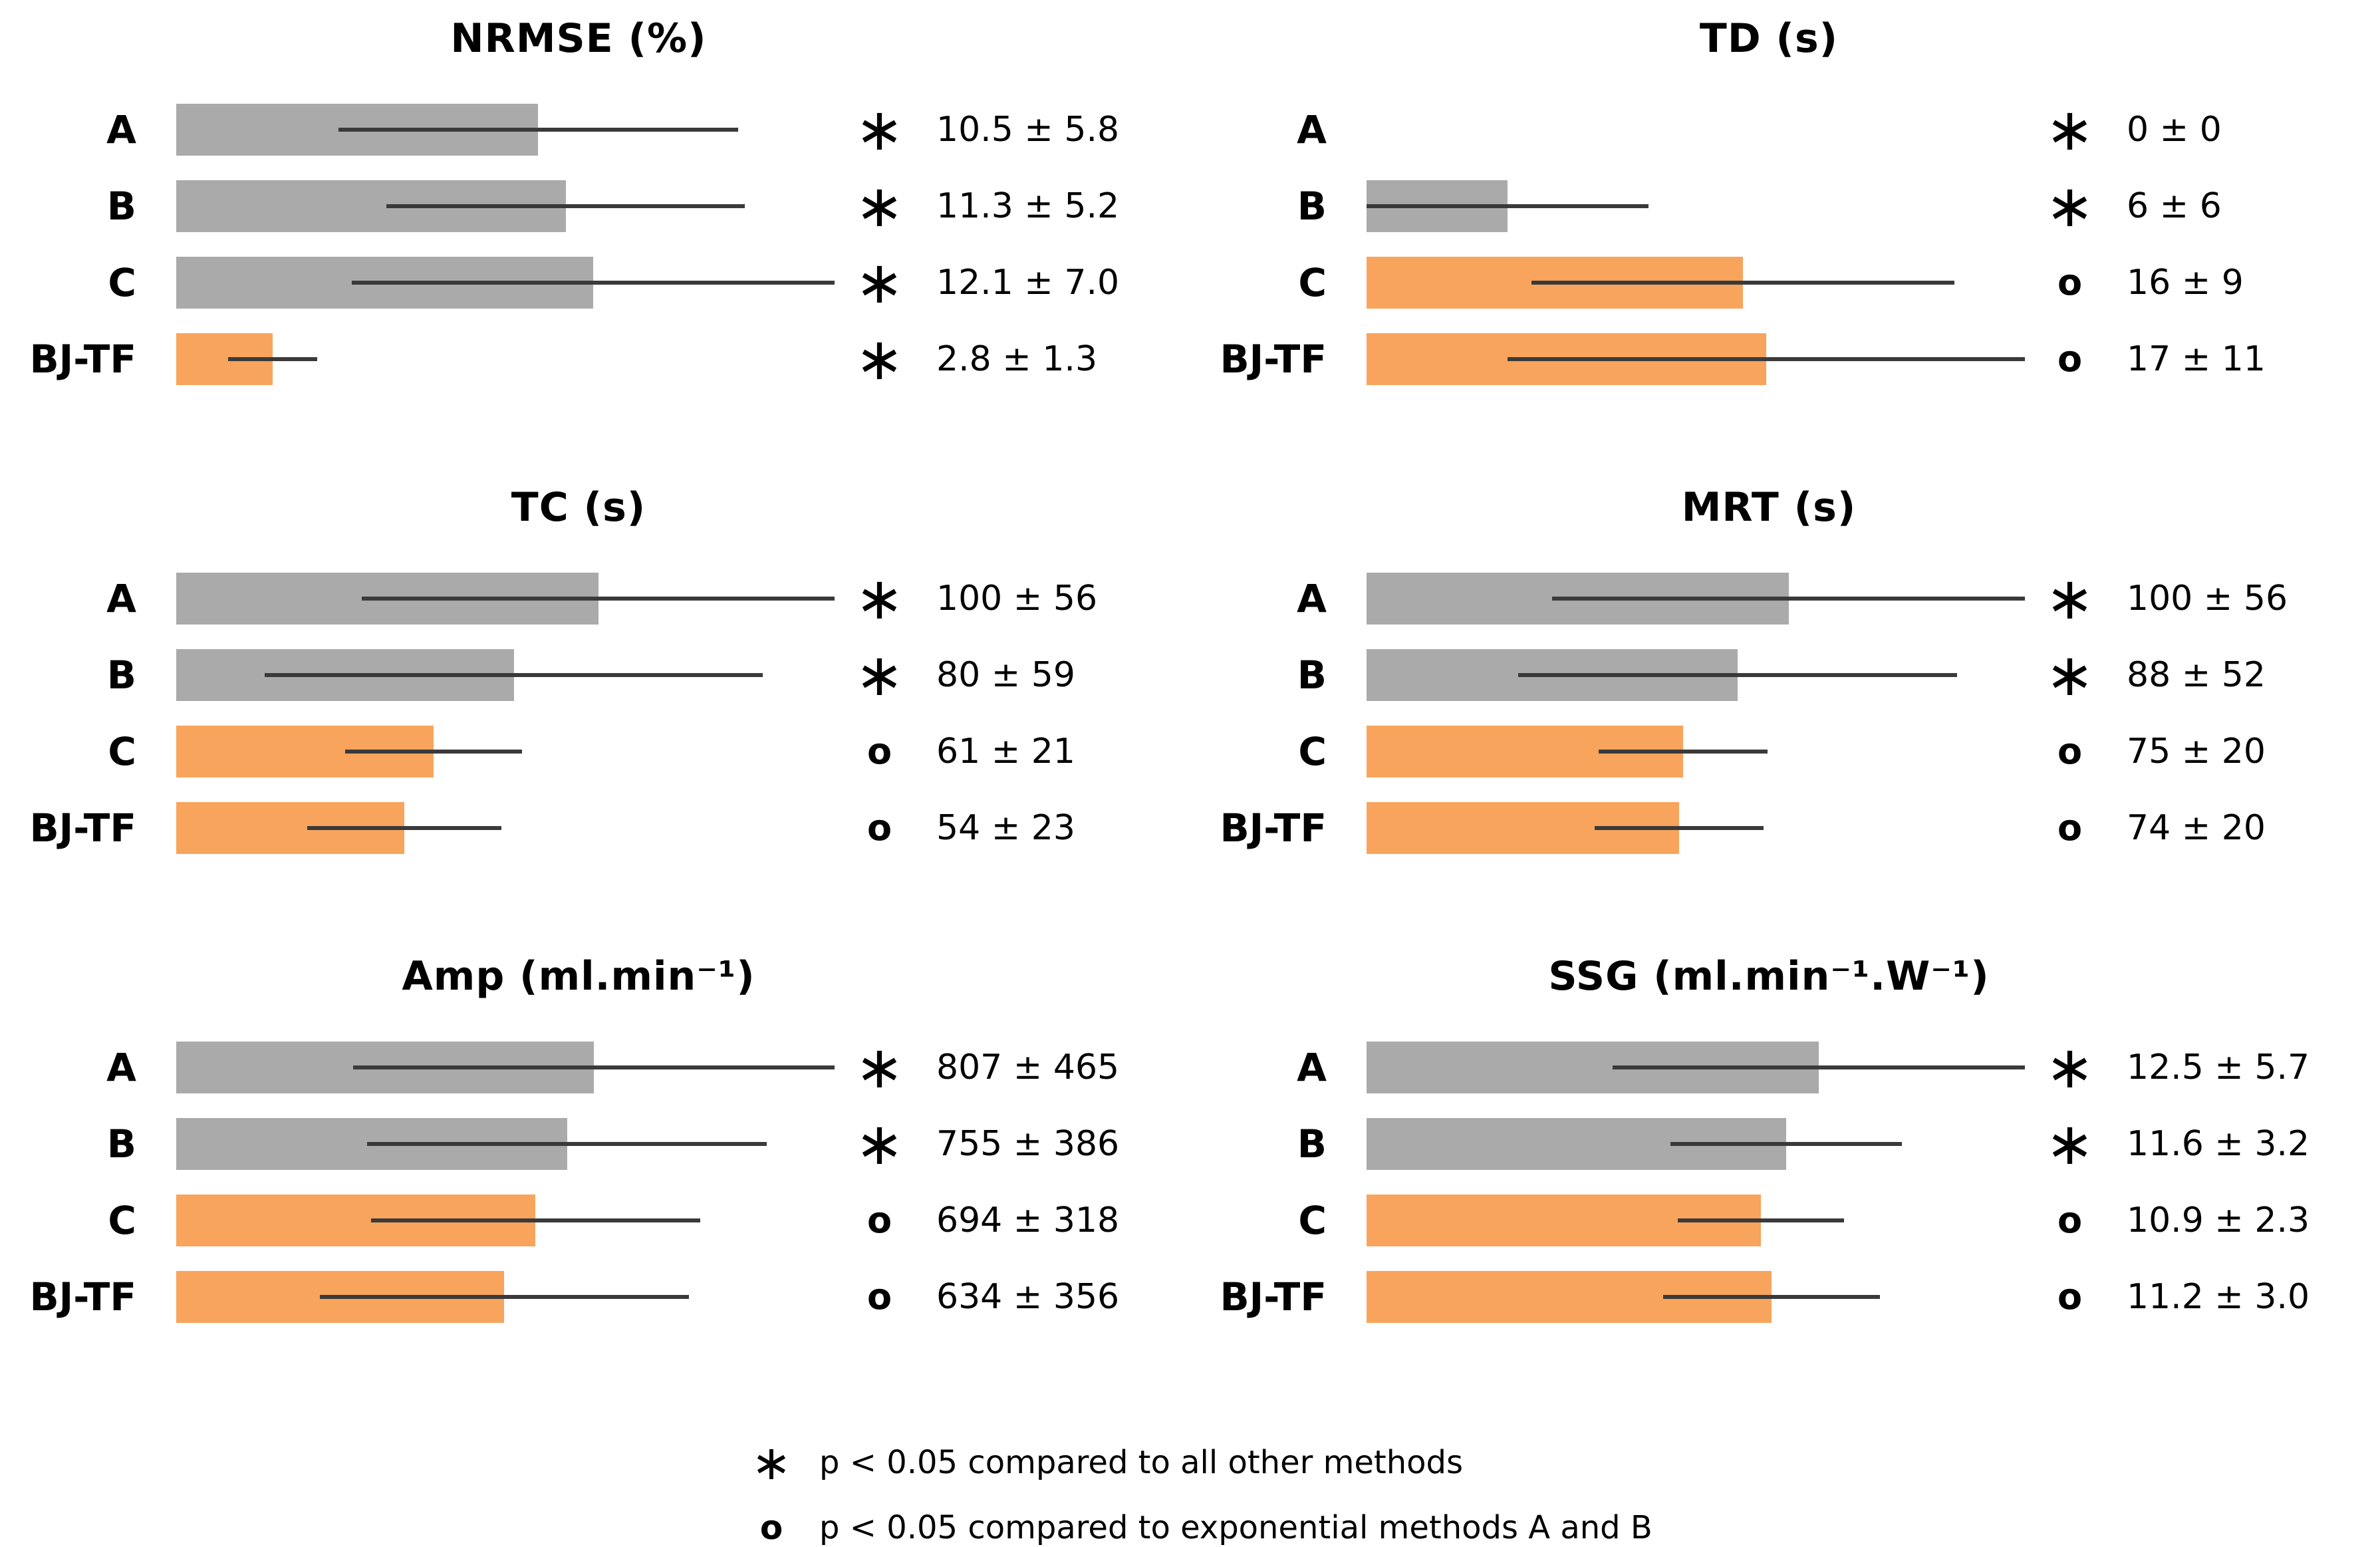 Image resolution: width=2380 pixels, height=1547 pixels. I want to click on value-label: 11.3 ± 5.2, so click(1028, 206).